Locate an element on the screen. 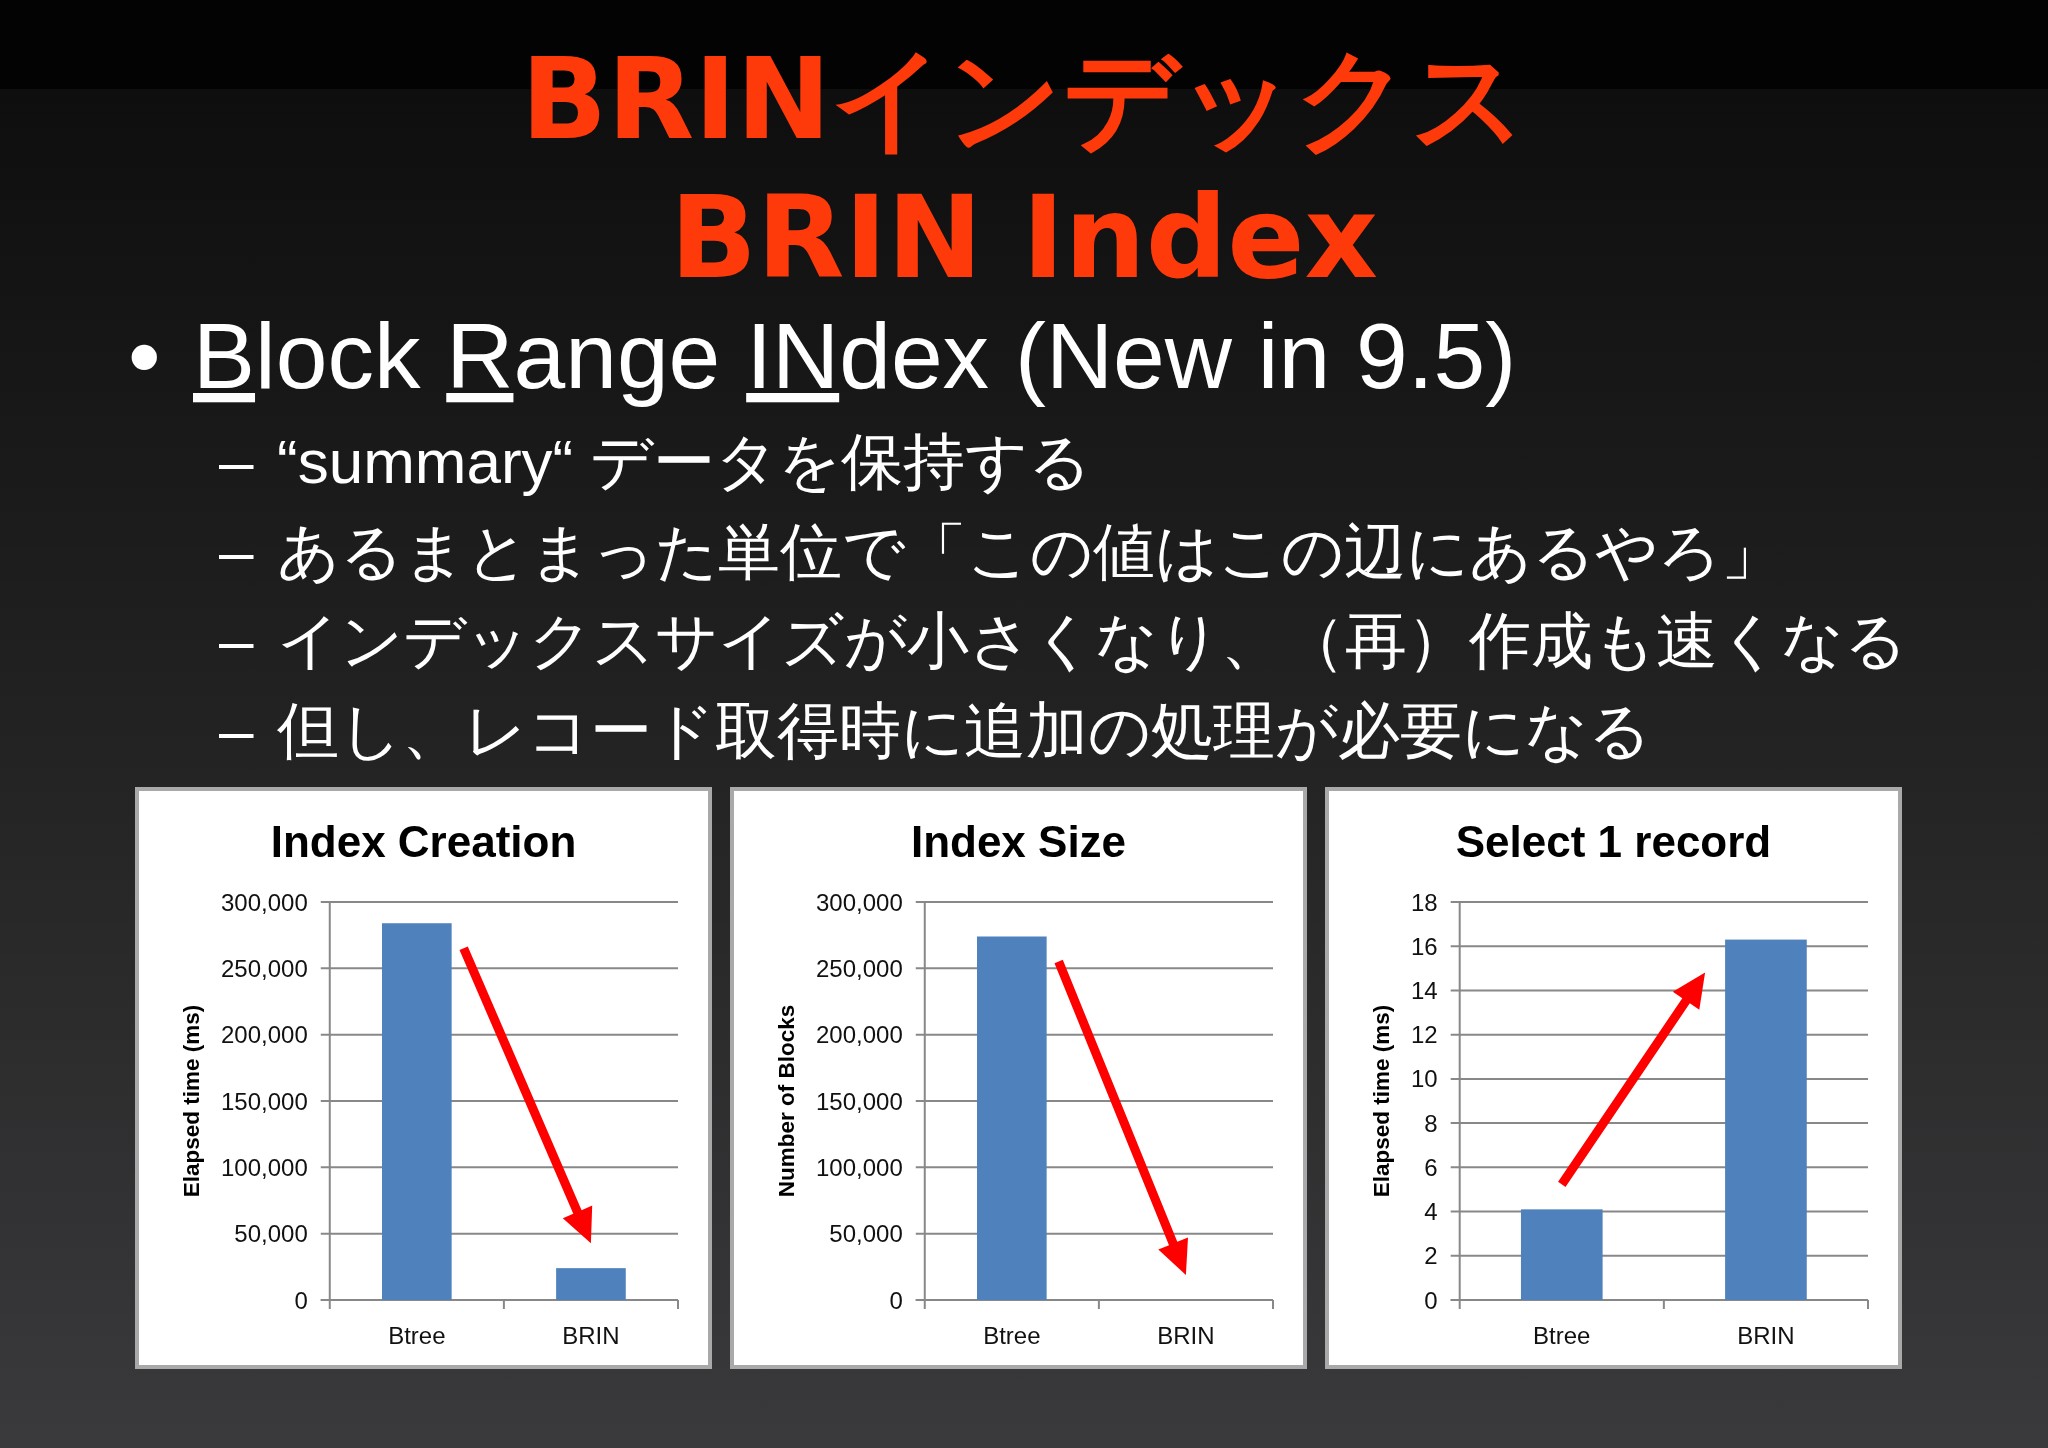 The height and width of the screenshot is (1448, 2048). y-tick-label: 18 is located at coordinates (1424, 902).